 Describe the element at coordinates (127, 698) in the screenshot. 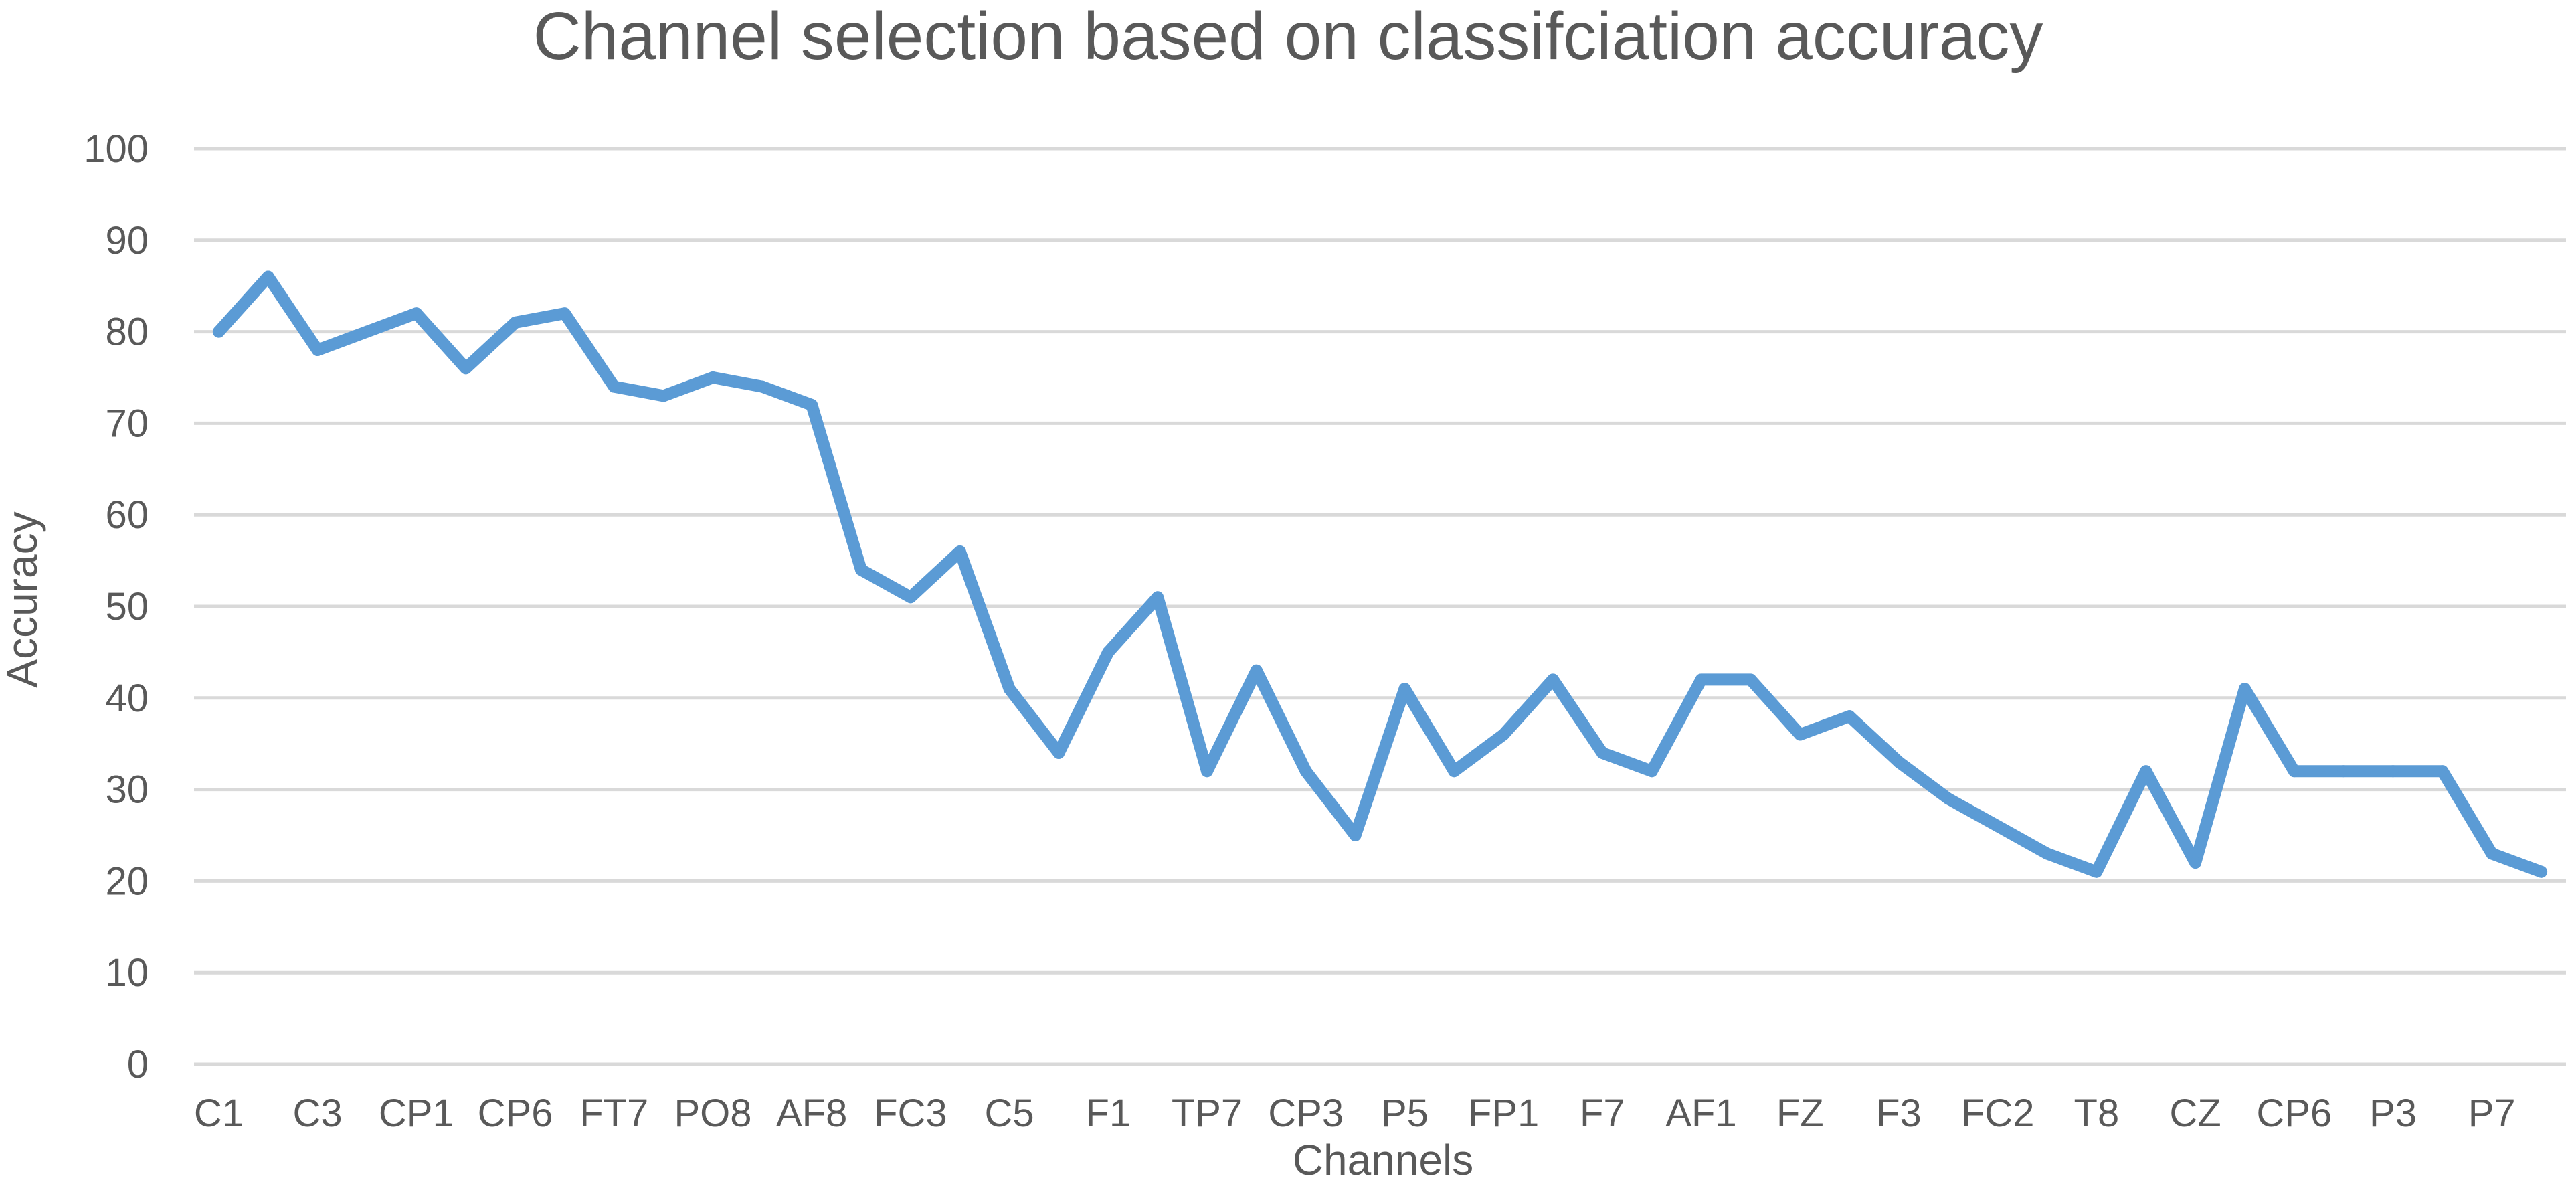

I see `y-tick-label: 40` at that location.